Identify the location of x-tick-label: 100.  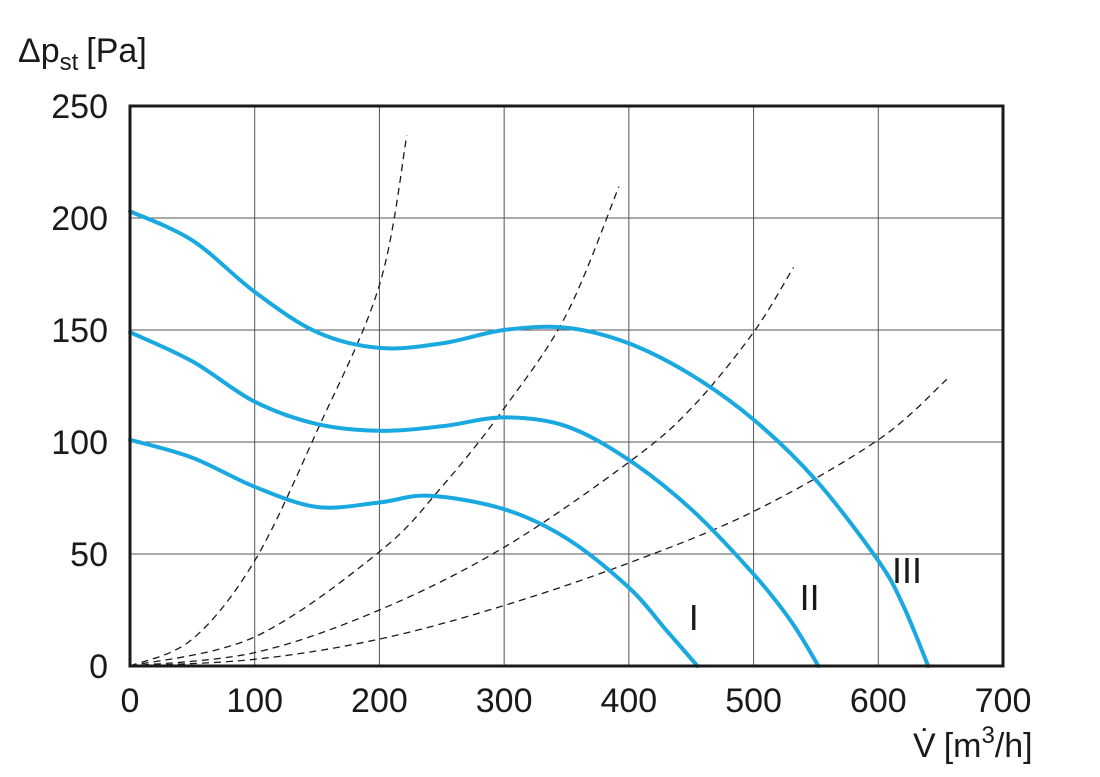
(254, 701).